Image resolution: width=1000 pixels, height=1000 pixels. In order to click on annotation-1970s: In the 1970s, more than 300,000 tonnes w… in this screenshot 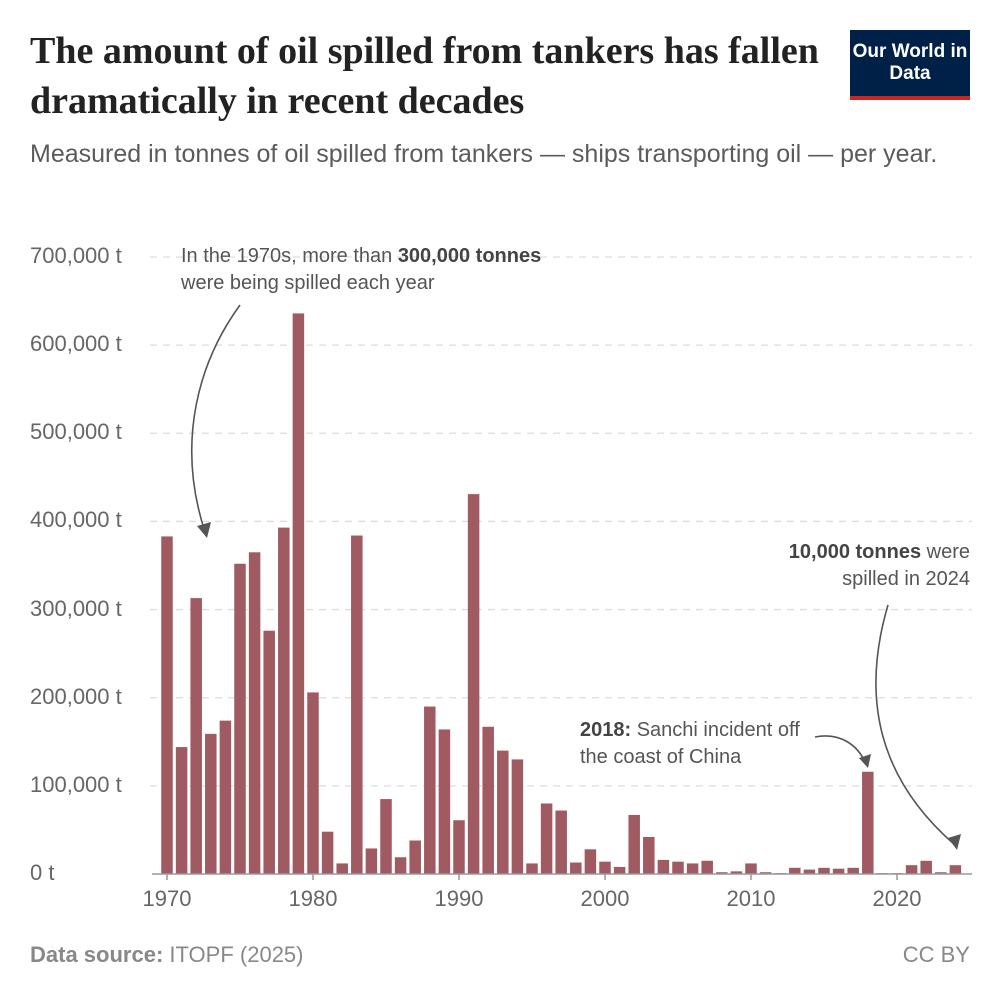, I will do `click(381, 270)`.